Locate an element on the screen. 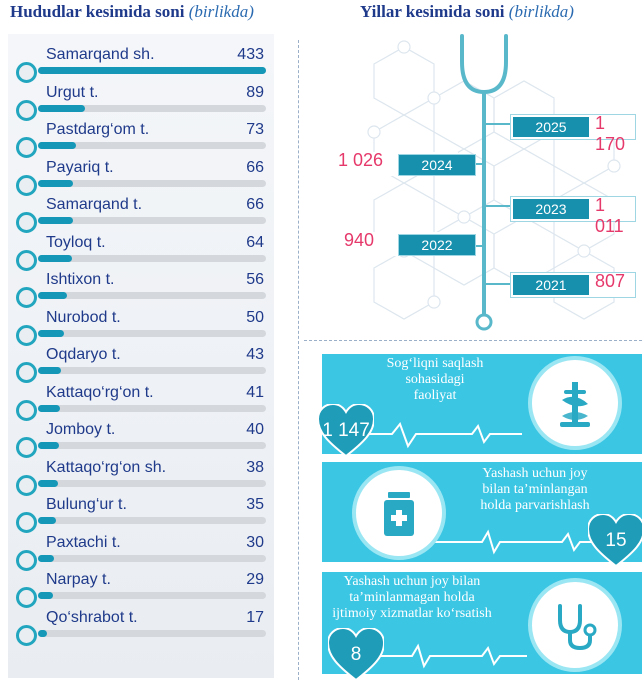 The height and width of the screenshot is (682, 642). bar-category-label: Qo‘shrabot t. is located at coordinates (92, 617).